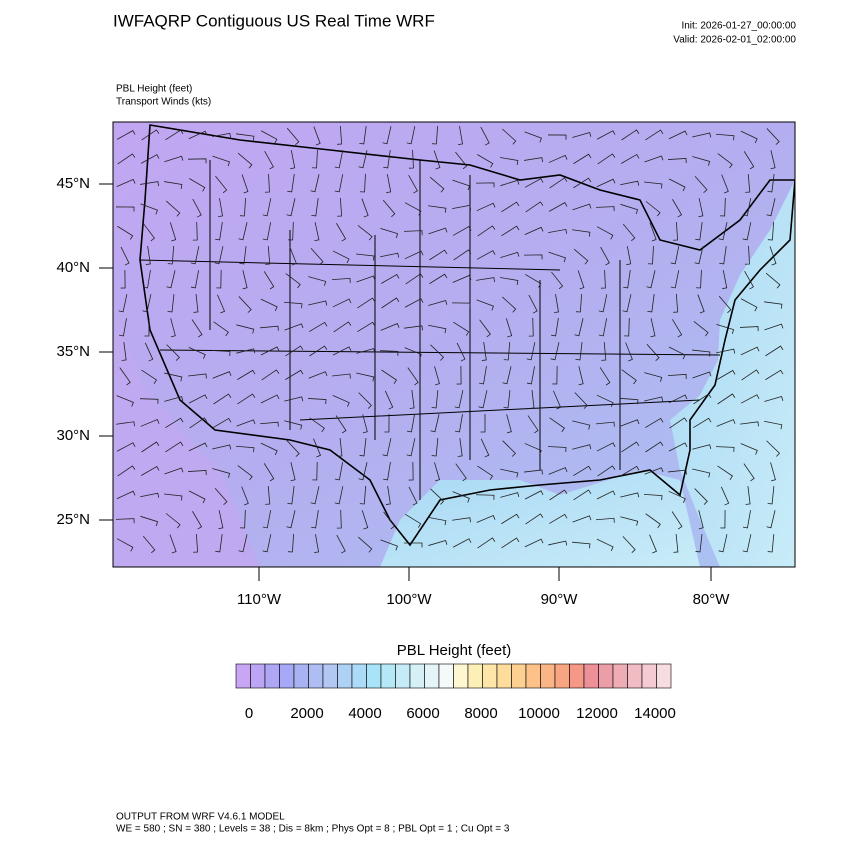  What do you see at coordinates (73, 267) in the screenshot?
I see `lat-label: 40°N` at bounding box center [73, 267].